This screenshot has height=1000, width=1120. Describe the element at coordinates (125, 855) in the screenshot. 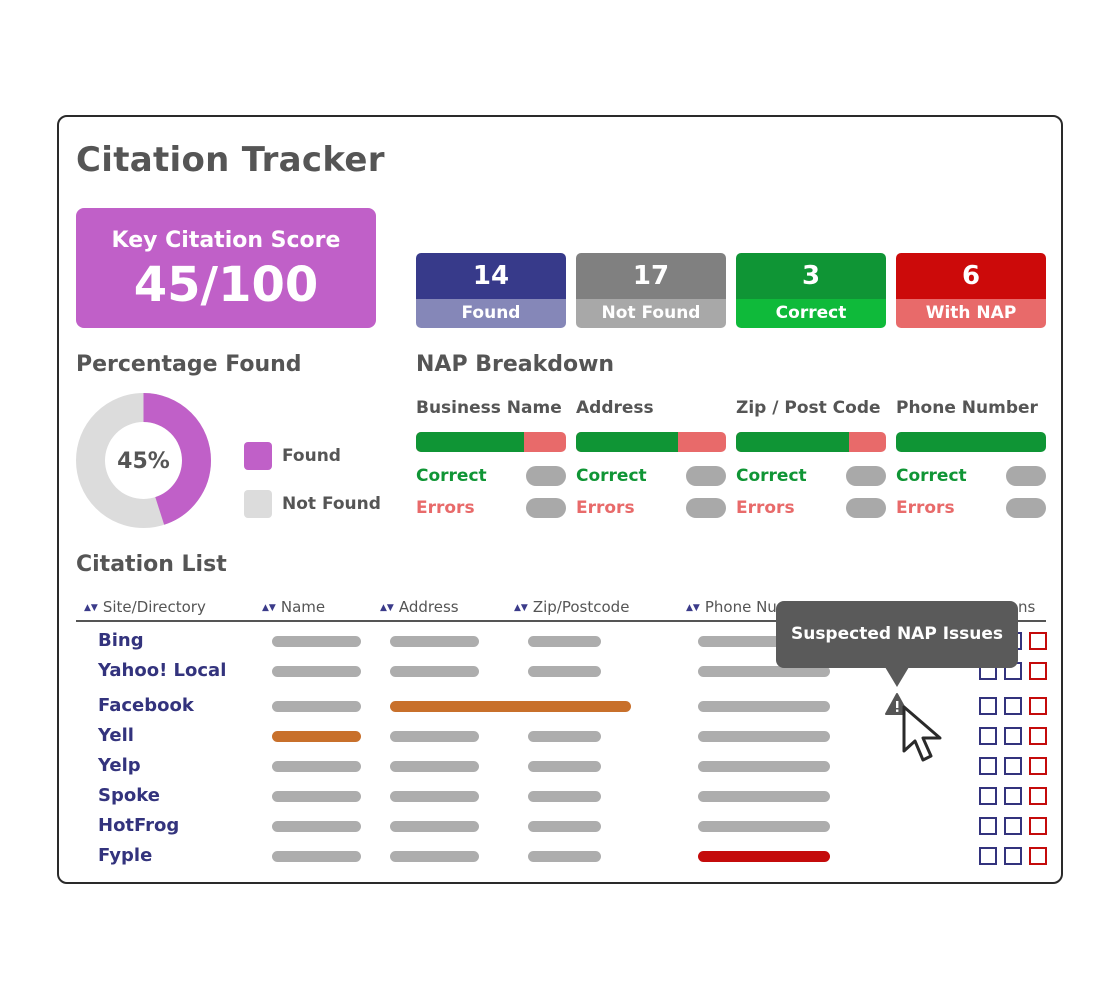

I see `citation-site-link: Fyple` at that location.